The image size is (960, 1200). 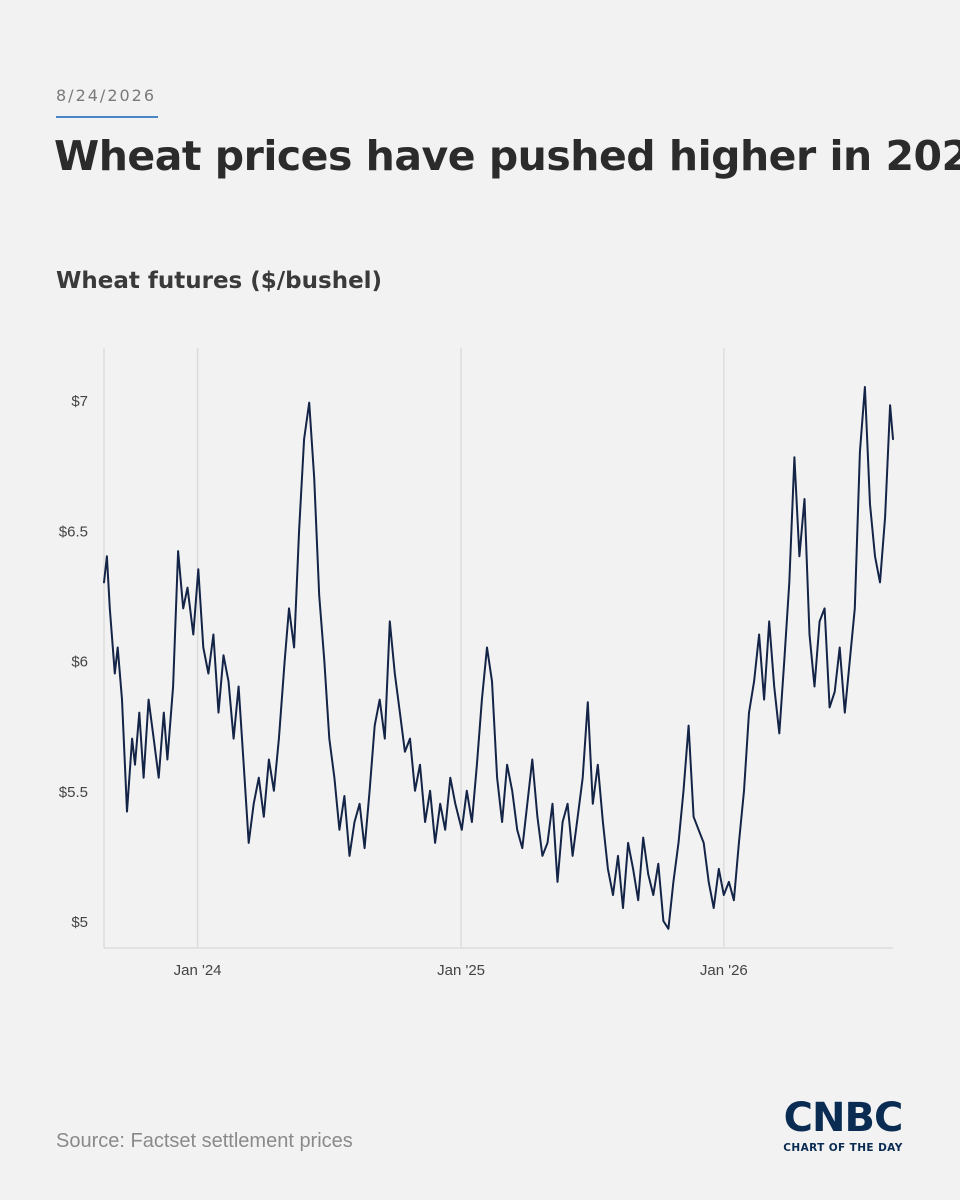 What do you see at coordinates (73, 531) in the screenshot?
I see `y-tick-label: $6.5` at bounding box center [73, 531].